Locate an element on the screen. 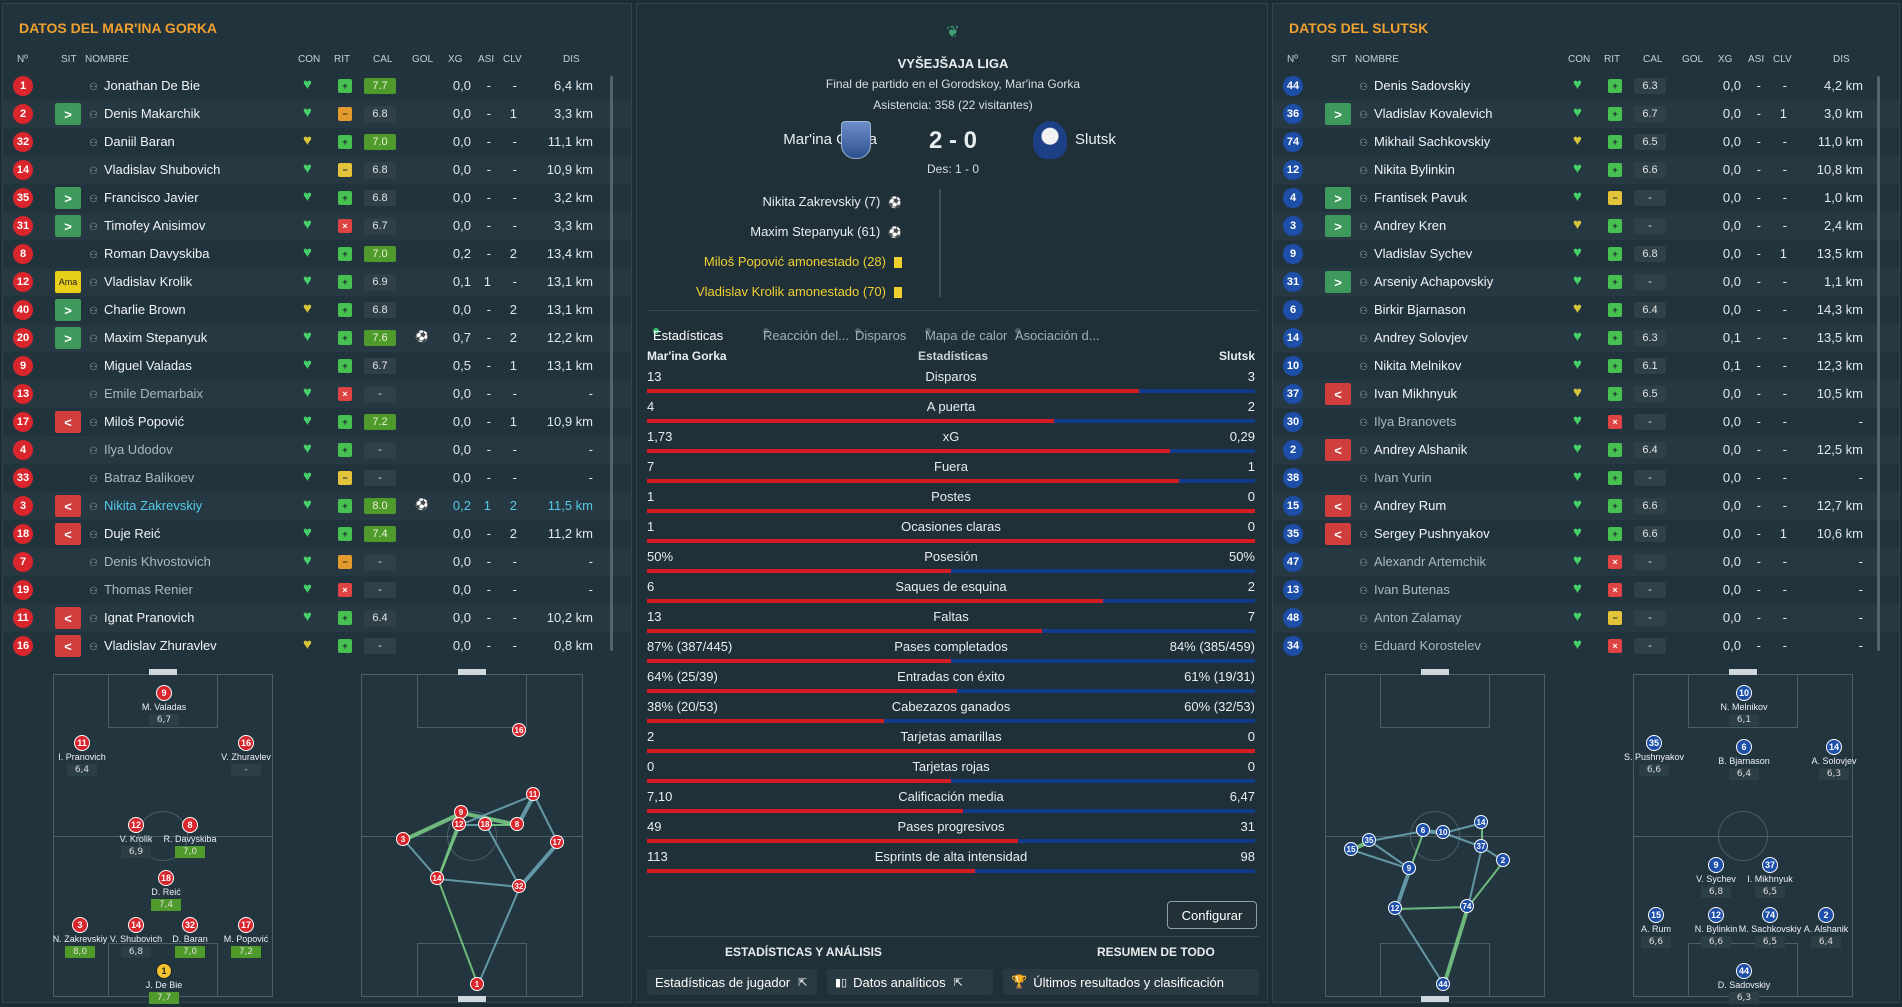 The width and height of the screenshot is (1902, 1007). player-row: 7 ⚇ Denis Khvostovich ♥ − -0,0- - - is located at coordinates (317, 562).